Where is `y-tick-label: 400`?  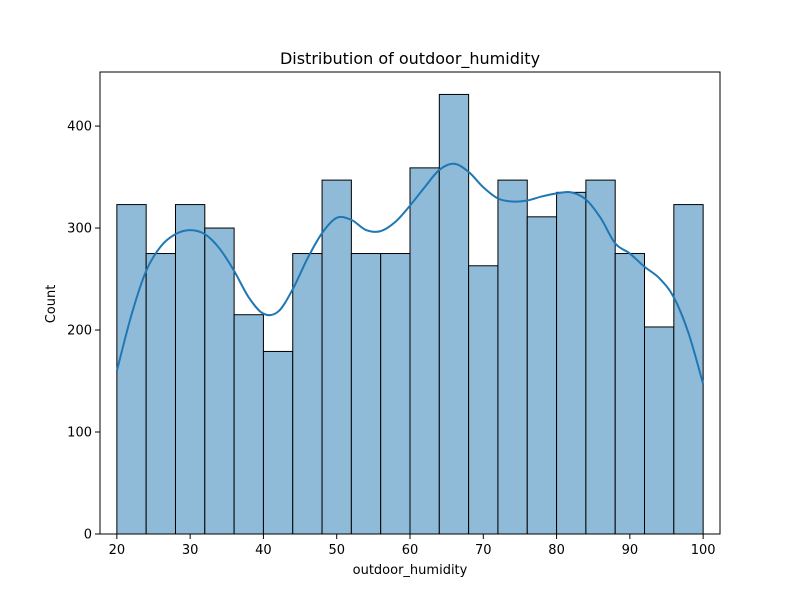 y-tick-label: 400 is located at coordinates (79, 127).